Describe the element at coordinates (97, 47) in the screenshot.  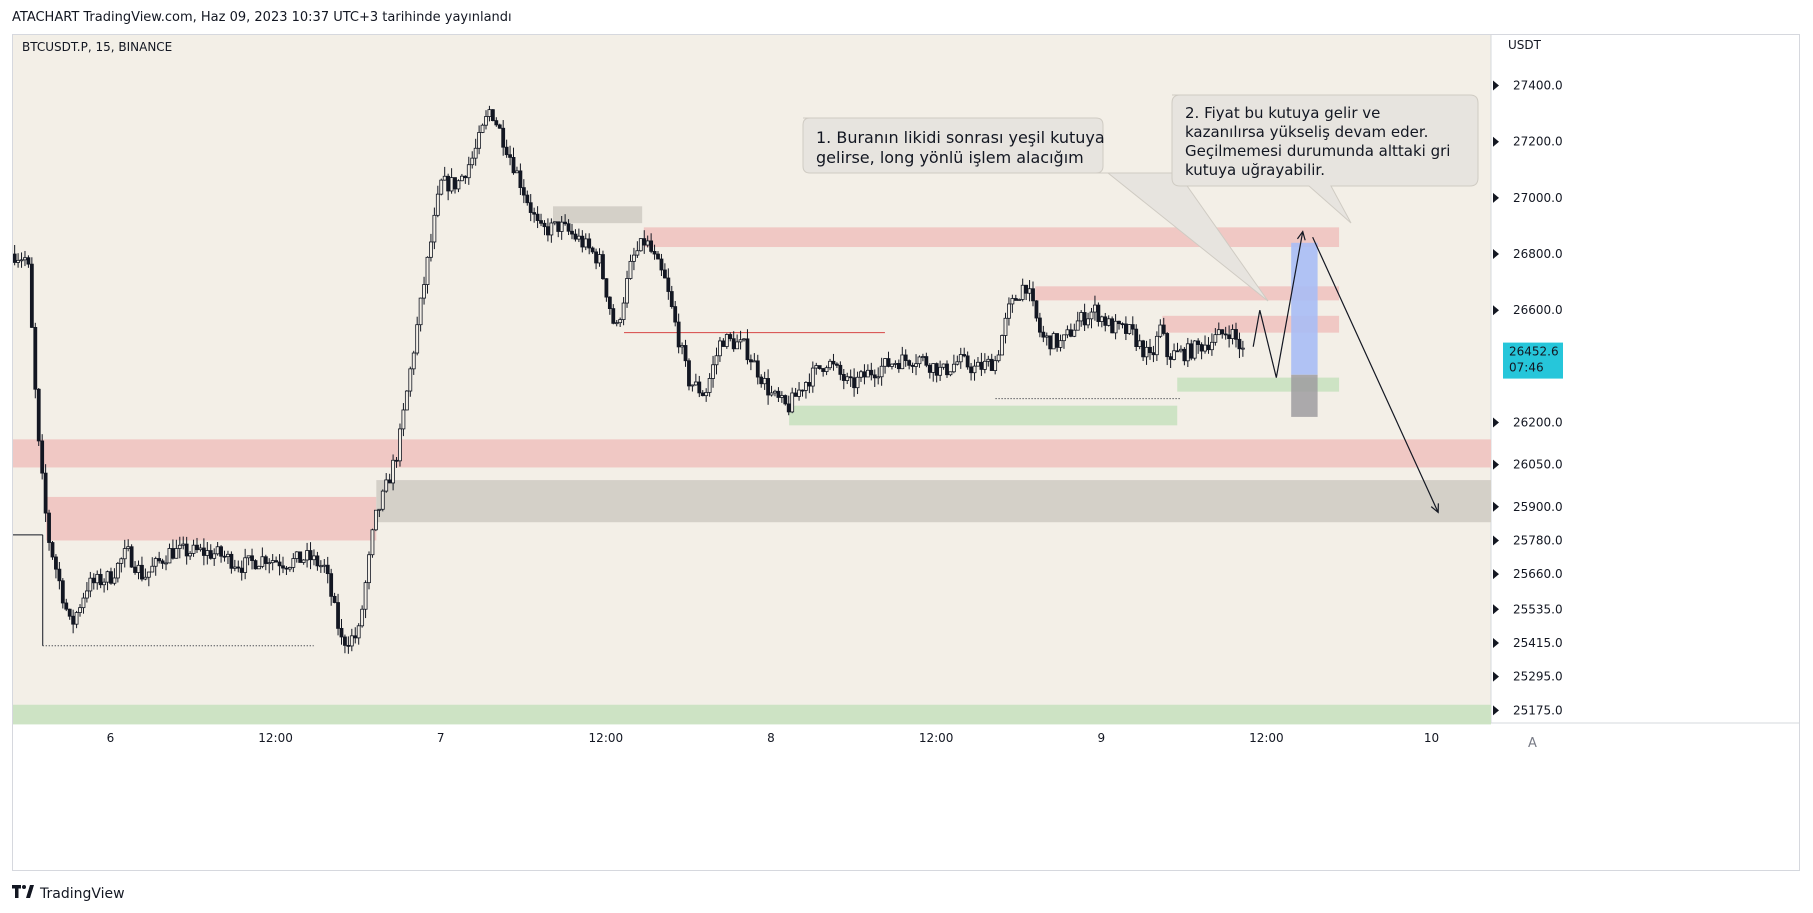
I see `symbol-label: BTCUSDT.P, 15, BINANCE` at that location.